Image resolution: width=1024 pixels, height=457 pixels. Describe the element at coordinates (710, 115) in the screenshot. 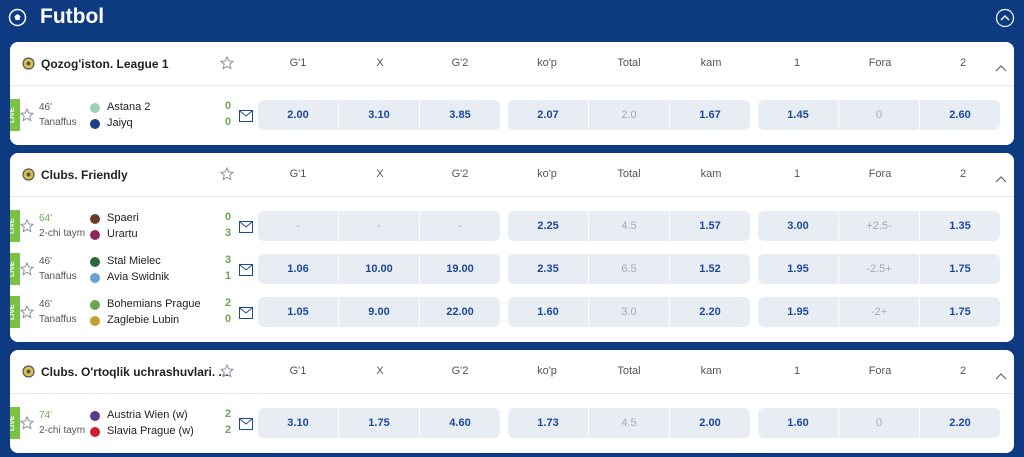

I see `odds-cell: 1.67` at that location.